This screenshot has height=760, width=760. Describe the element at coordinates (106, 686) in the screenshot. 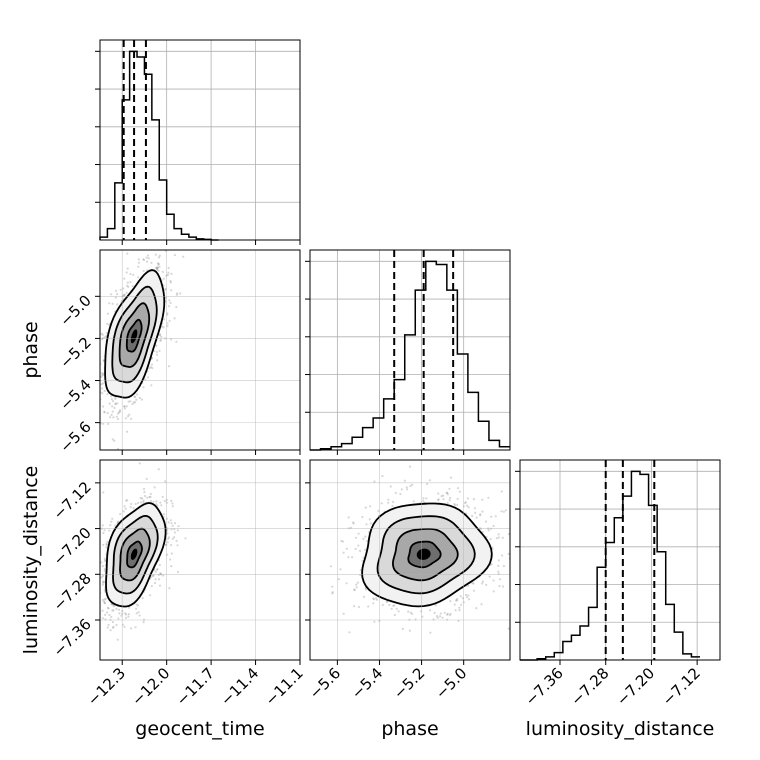

I see `x-tick-label: −12.3` at that location.